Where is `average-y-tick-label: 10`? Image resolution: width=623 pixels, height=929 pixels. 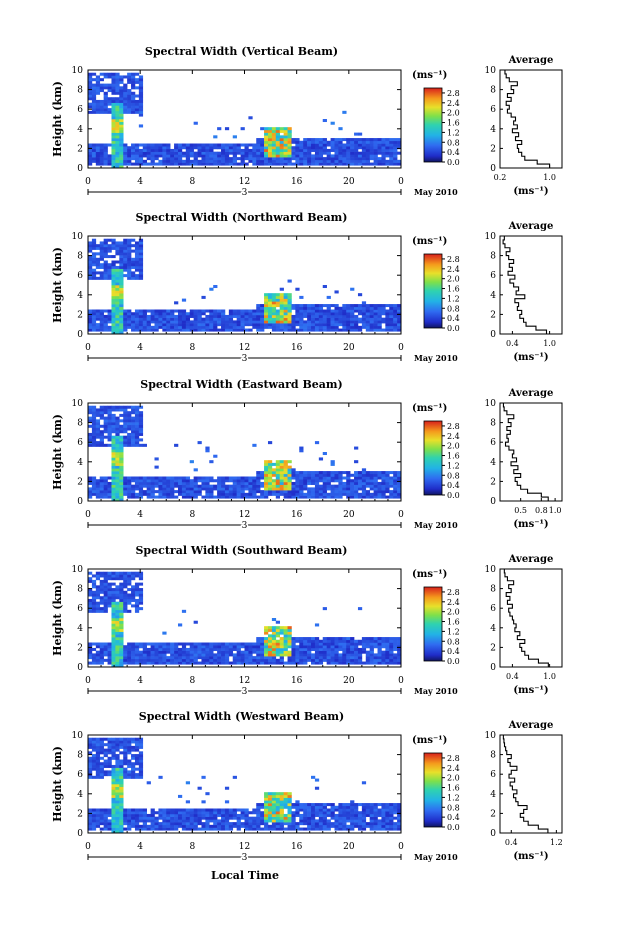
average-y-tick-label: 10 is located at coordinates (491, 71).